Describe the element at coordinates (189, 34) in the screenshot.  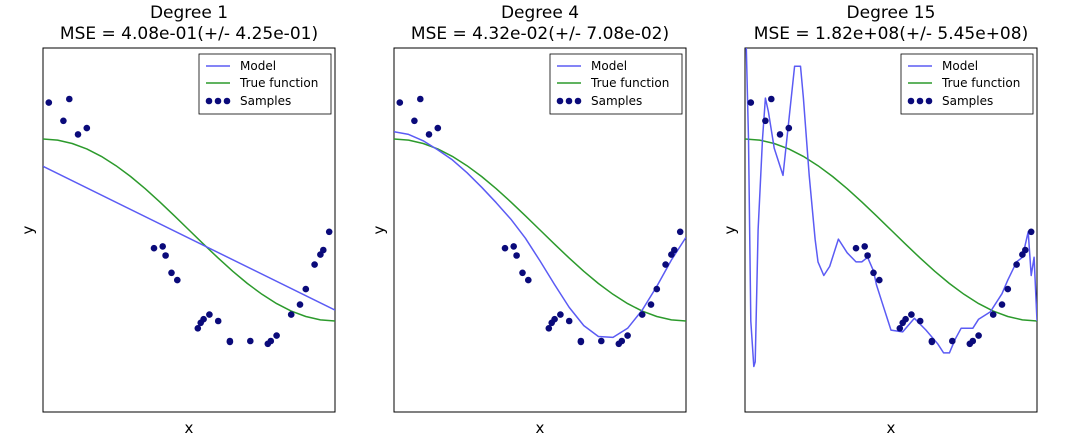
I see `panel-subtitle: MSE = 4.08e-01(+/- 4.25e-01)` at that location.